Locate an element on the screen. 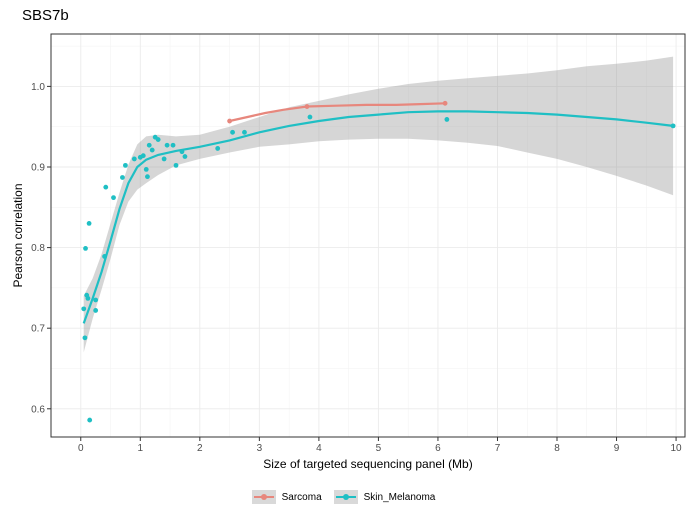 The image size is (687, 518). x-tick-label: 4 is located at coordinates (319, 448).